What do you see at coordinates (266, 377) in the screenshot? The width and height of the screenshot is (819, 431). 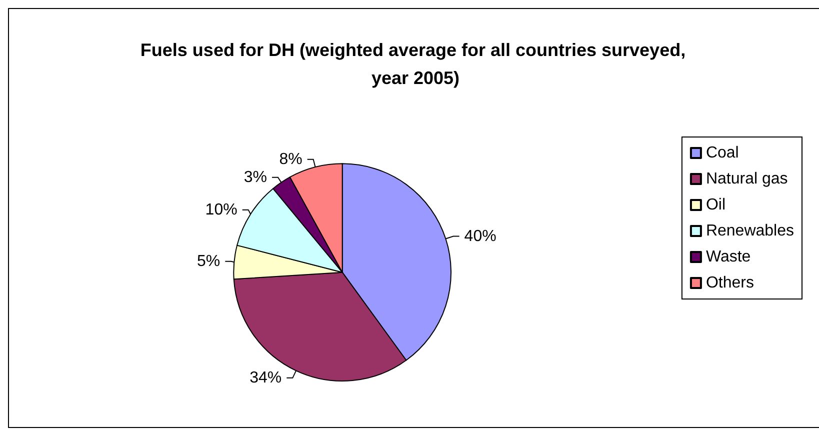 I see `data-label: 34%` at bounding box center [266, 377].